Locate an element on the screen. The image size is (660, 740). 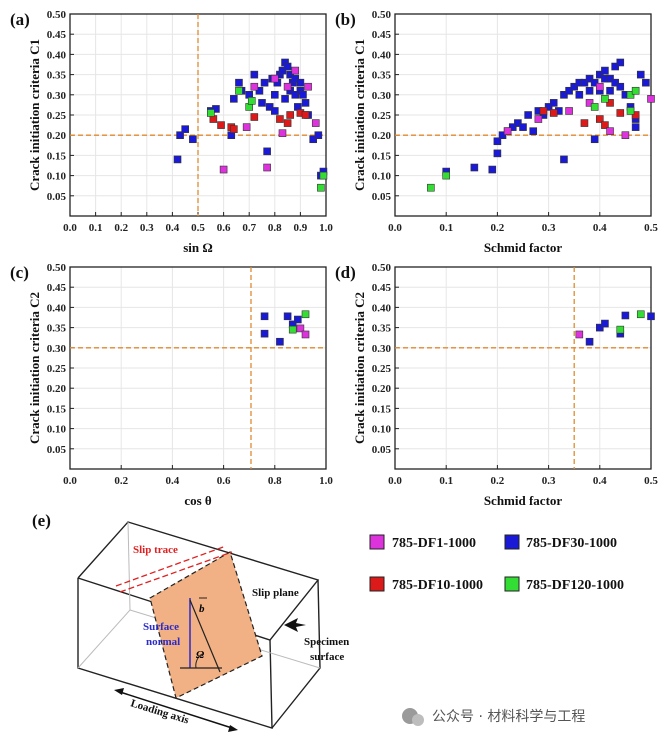
x-axis-label: sin Ω is located at coordinates (198, 247).